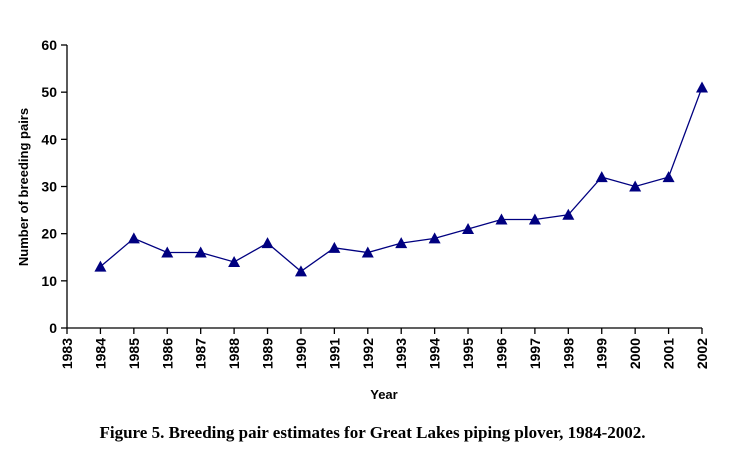 This screenshot has width=745, height=457. Describe the element at coordinates (401, 353) in the screenshot. I see `x-tick-label: 1993` at that location.